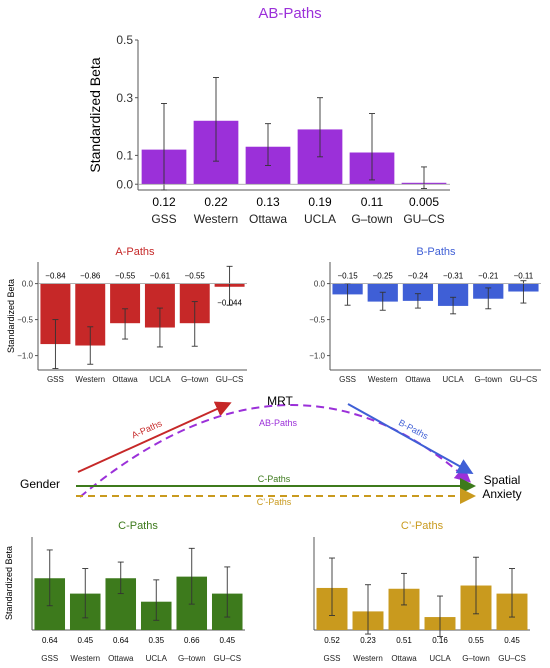  I want to click on cprime-category-label: UCLA, so click(440, 658).